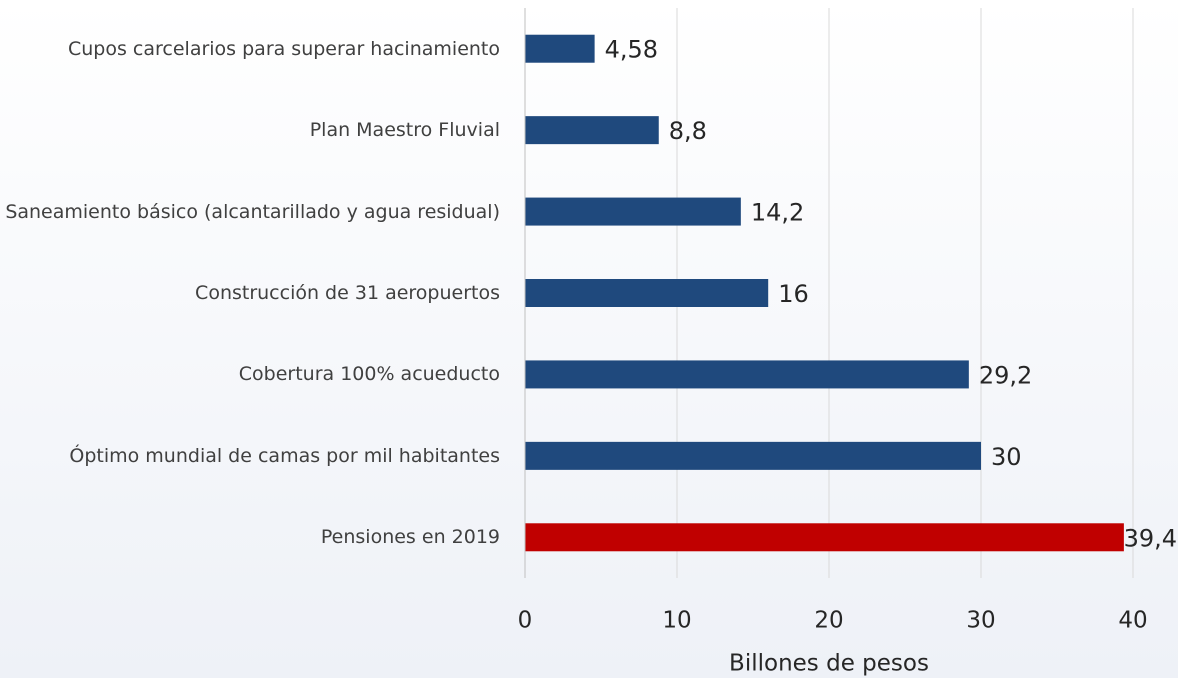  What do you see at coordinates (980, 621) in the screenshot?
I see `x-tick-label: 30` at bounding box center [980, 621].